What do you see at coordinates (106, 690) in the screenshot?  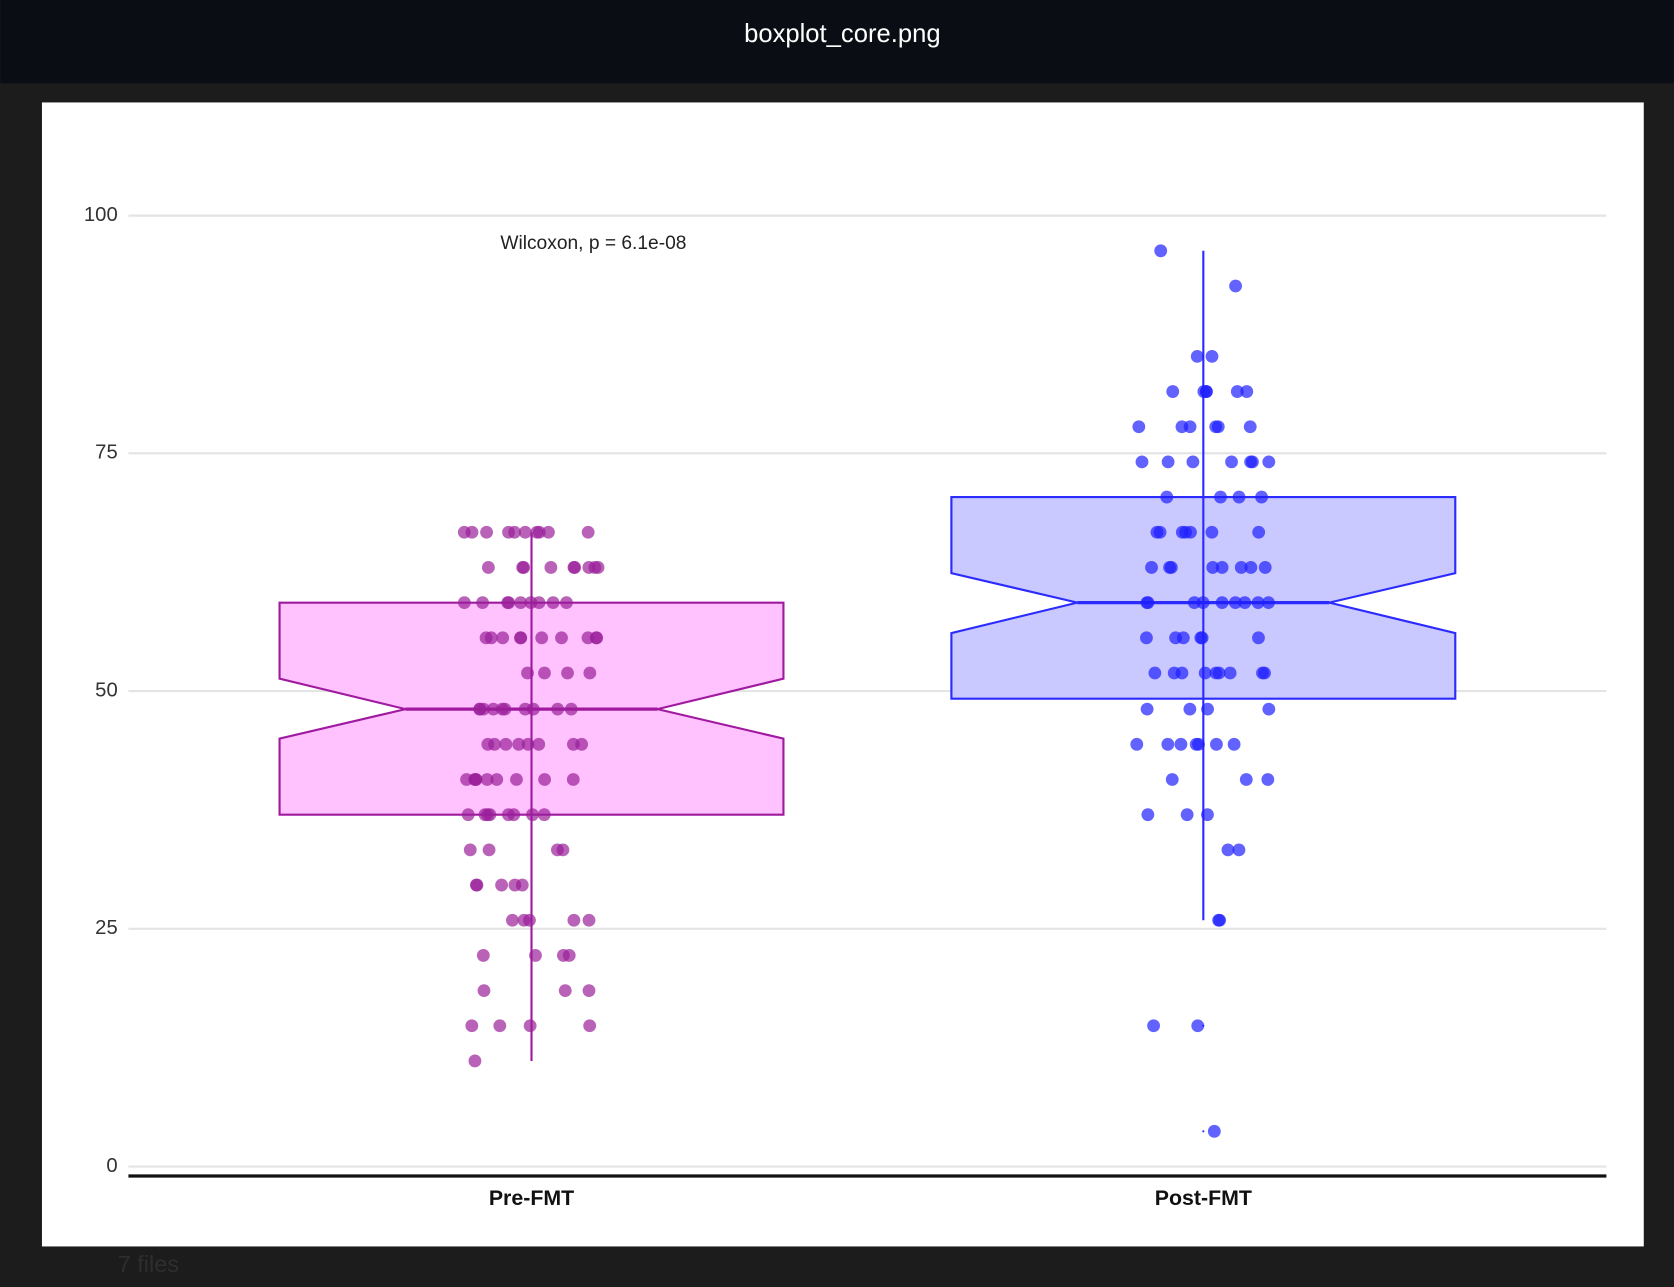 I see `y-tick-label: 50` at bounding box center [106, 690].